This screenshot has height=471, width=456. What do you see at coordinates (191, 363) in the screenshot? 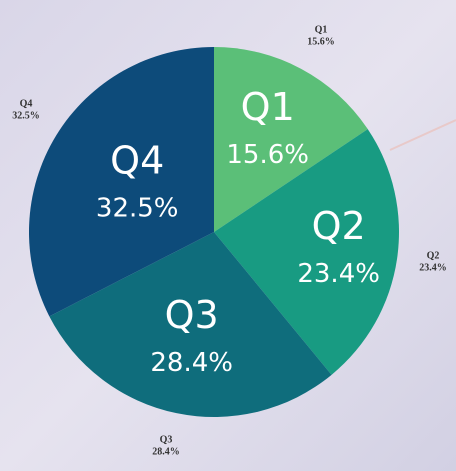
I see `slice-value-label: 28.4%` at bounding box center [191, 363].